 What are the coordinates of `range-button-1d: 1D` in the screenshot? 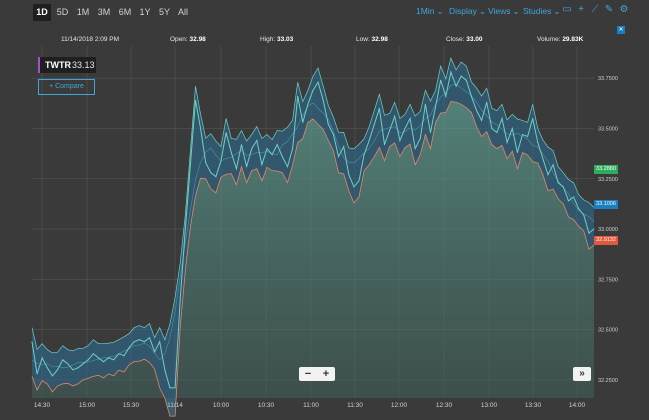 It's located at (42, 12).